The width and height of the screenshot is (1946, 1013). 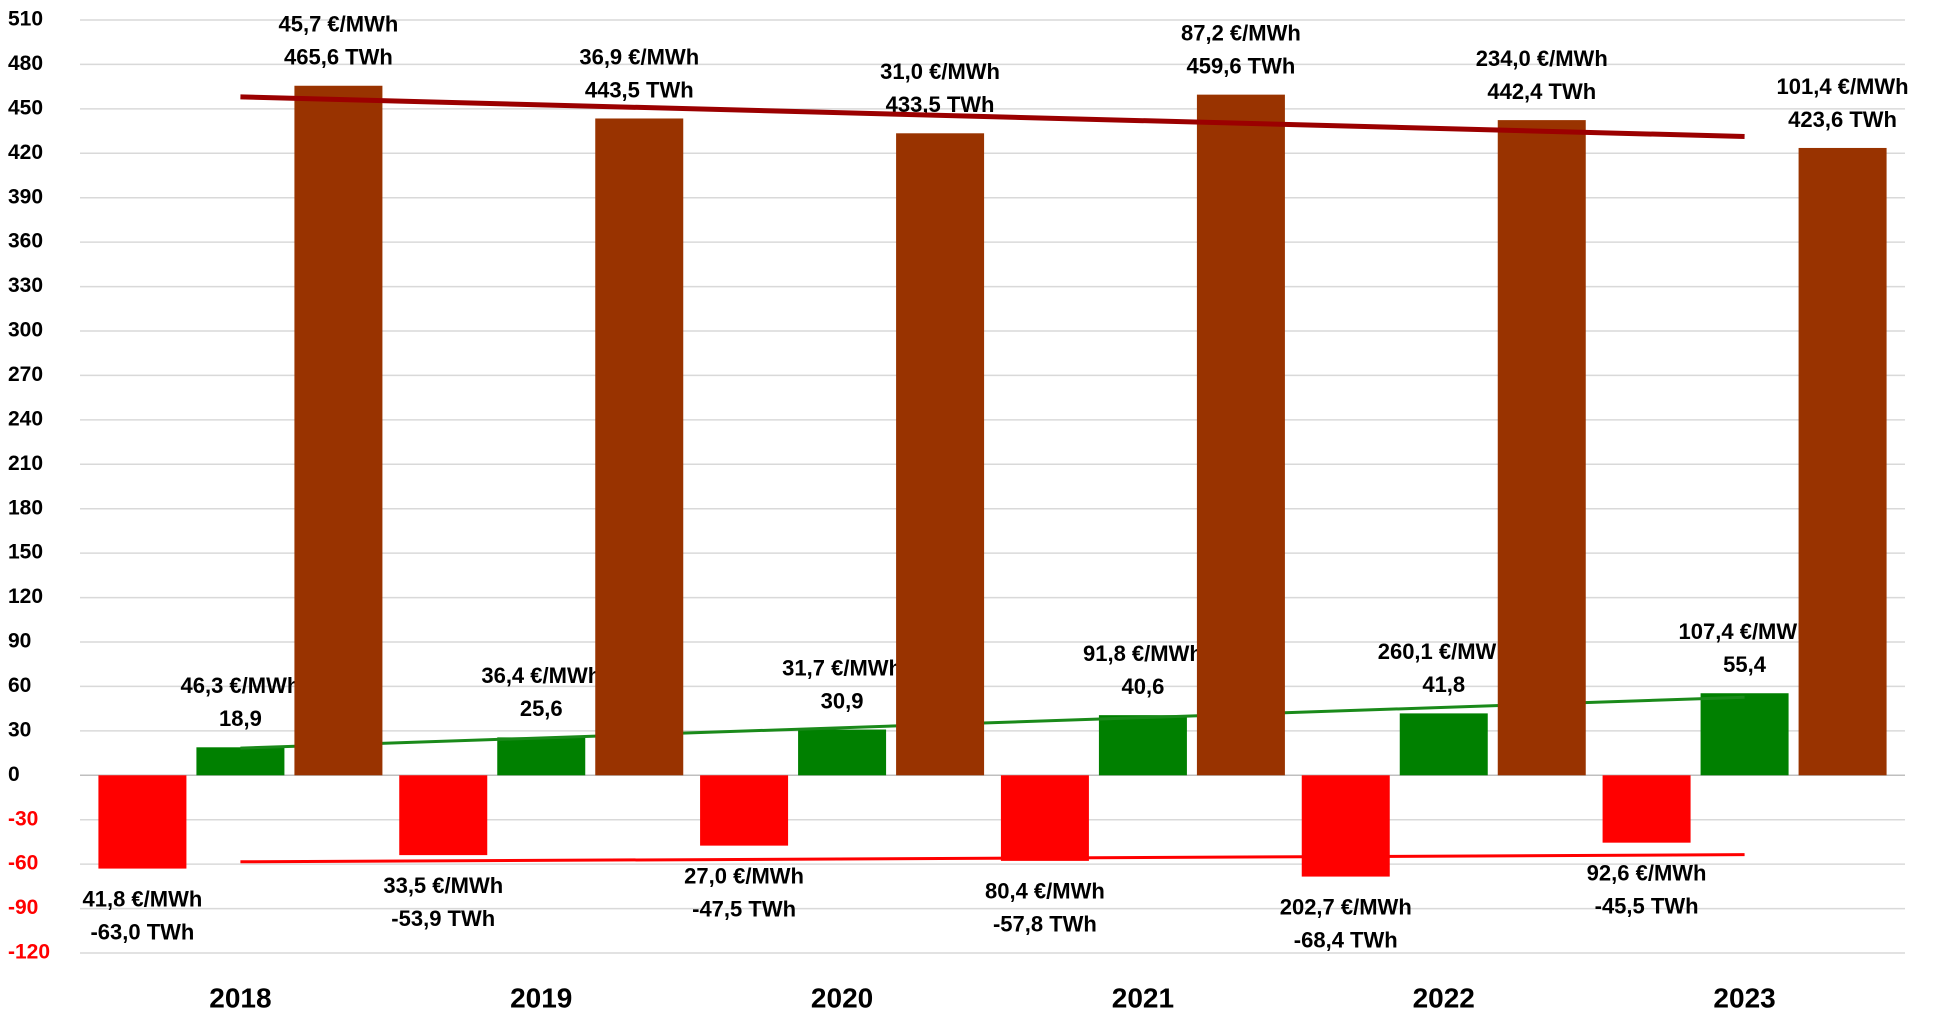 I want to click on y-tick-label: 150, so click(x=25, y=552).